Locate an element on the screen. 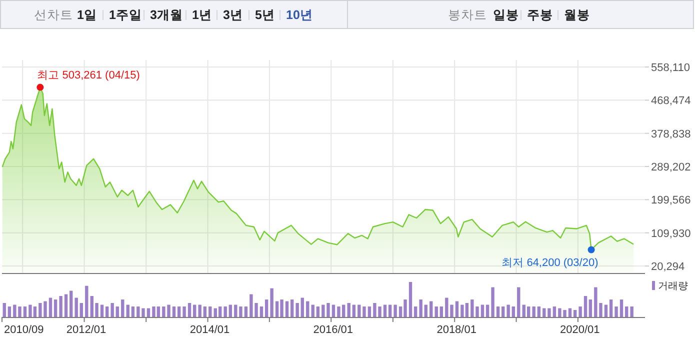 Image resolution: width=695 pixels, height=346 pixels. text: 1주일 is located at coordinates (125, 15).